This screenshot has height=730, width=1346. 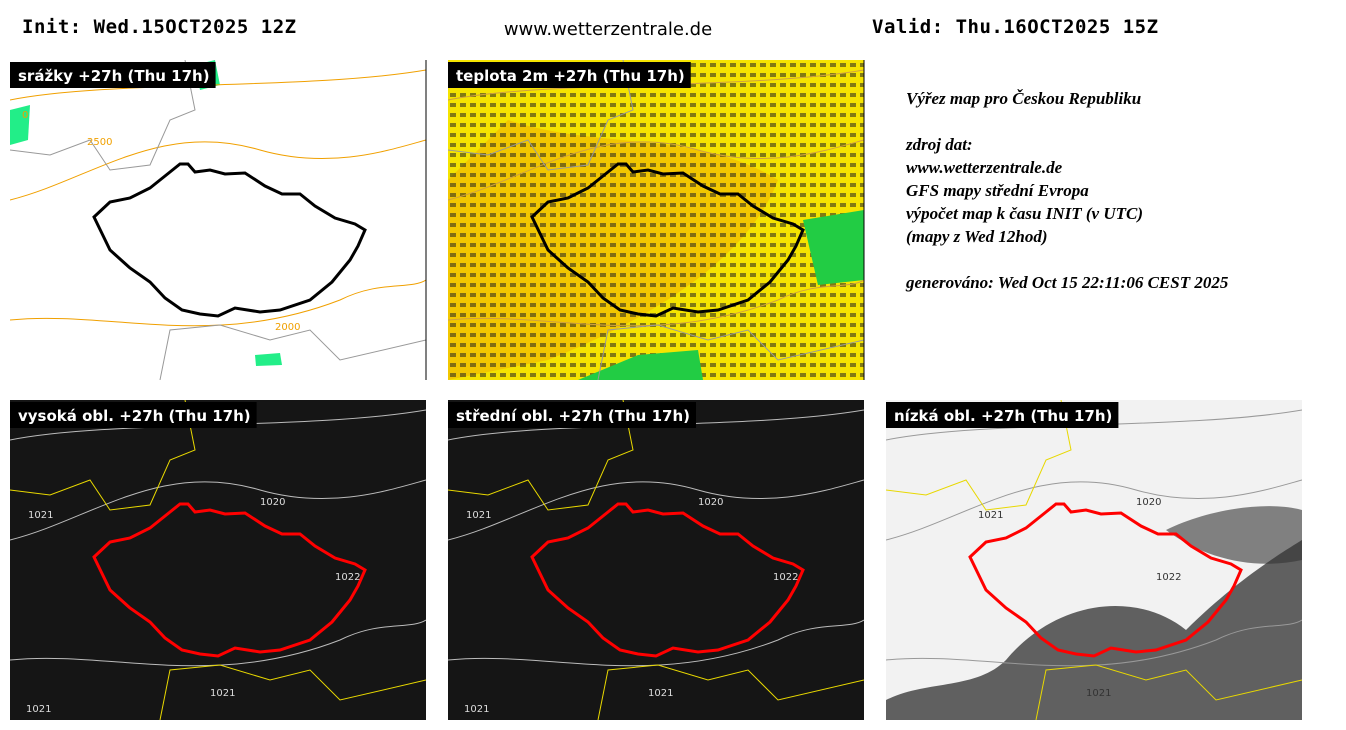 I want to click on panel-label: teplota 2m +27h (Thu 17h), so click(x=570, y=76).